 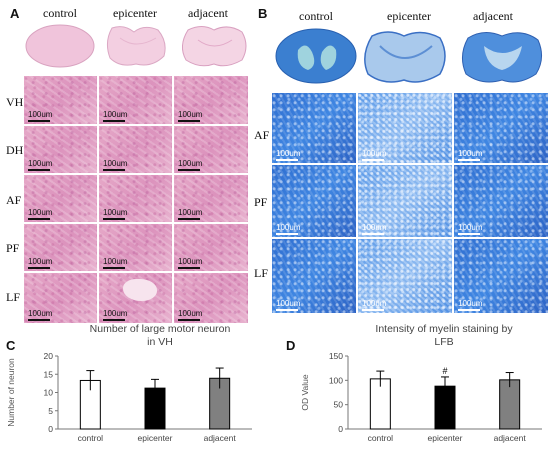 I want to click on he-cord-epicenter, so click(x=136, y=46).